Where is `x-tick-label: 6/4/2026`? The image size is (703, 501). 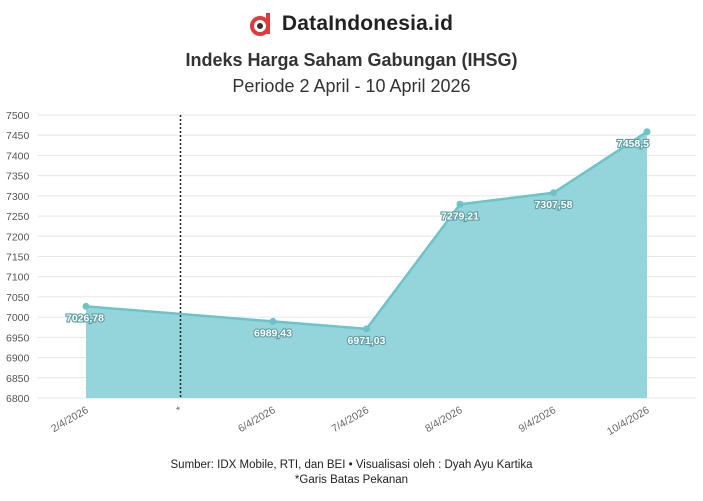
x-tick-label: 6/4/2026 is located at coordinates (257, 419).